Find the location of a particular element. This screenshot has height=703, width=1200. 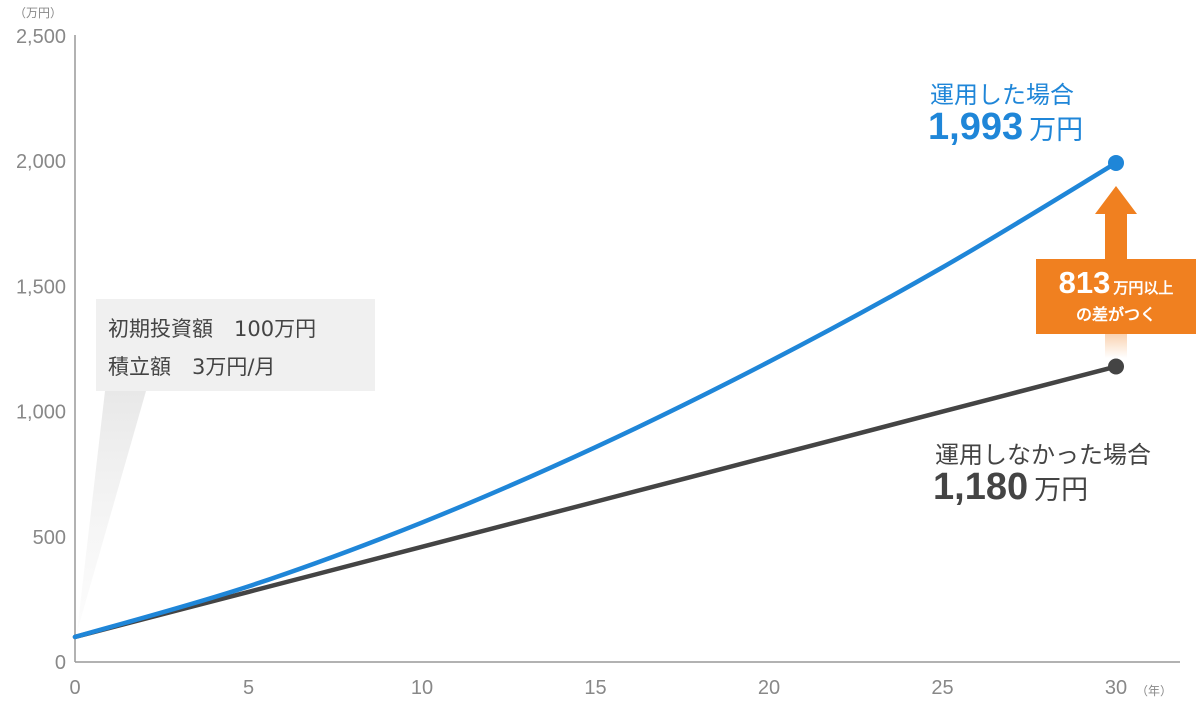

not-invested-final-value: 1,180 万円 is located at coordinates (1010, 487).